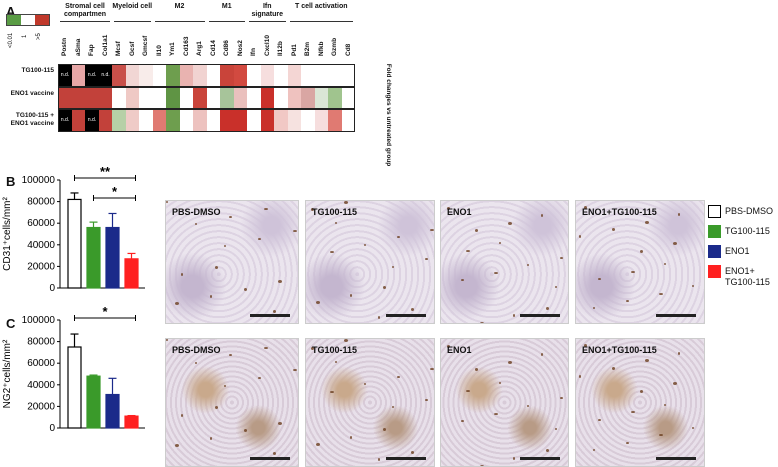 The width and height of the screenshot is (778, 467). I want to click on y-tick-label: 60000, so click(41, 363).